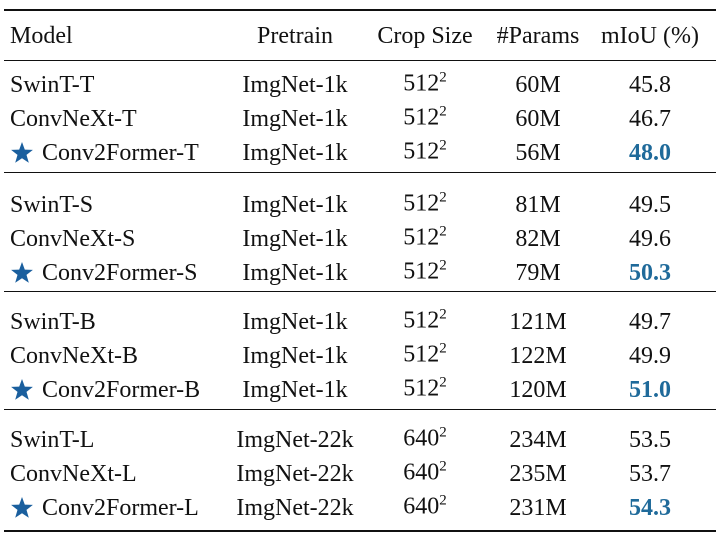 This screenshot has width=720, height=538. Describe the element at coordinates (650, 356) in the screenshot. I see `miou-cell: 49.9` at that location.